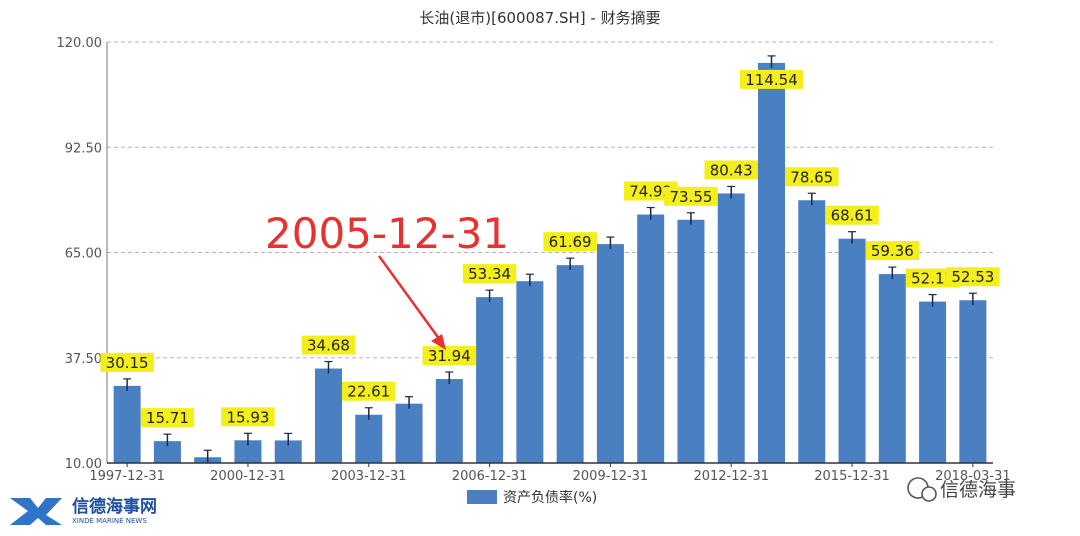  Describe the element at coordinates (611, 476) in the screenshot. I see `x-tick-label: 2009-12-31` at that location.